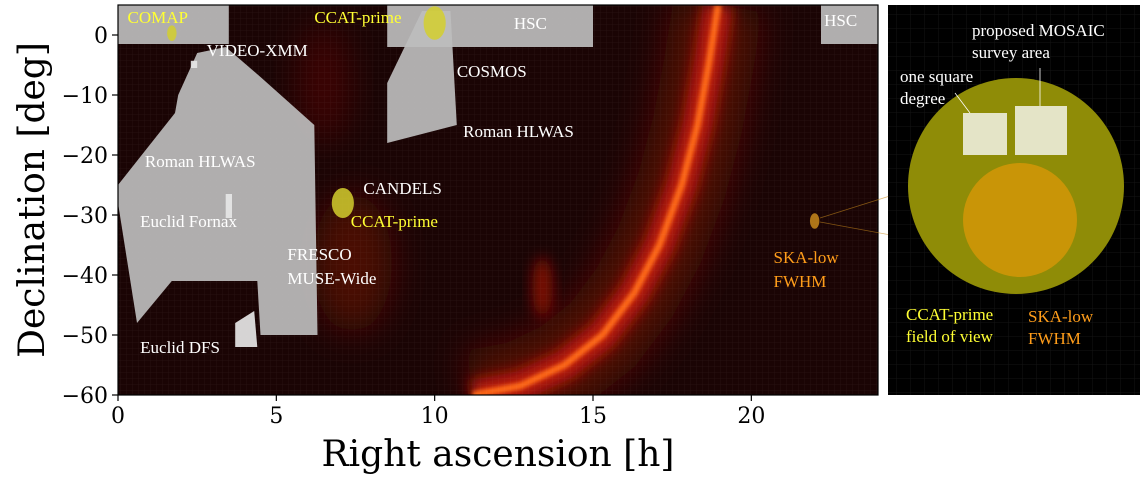  I want to click on one-square-degree-box, so click(985, 134).